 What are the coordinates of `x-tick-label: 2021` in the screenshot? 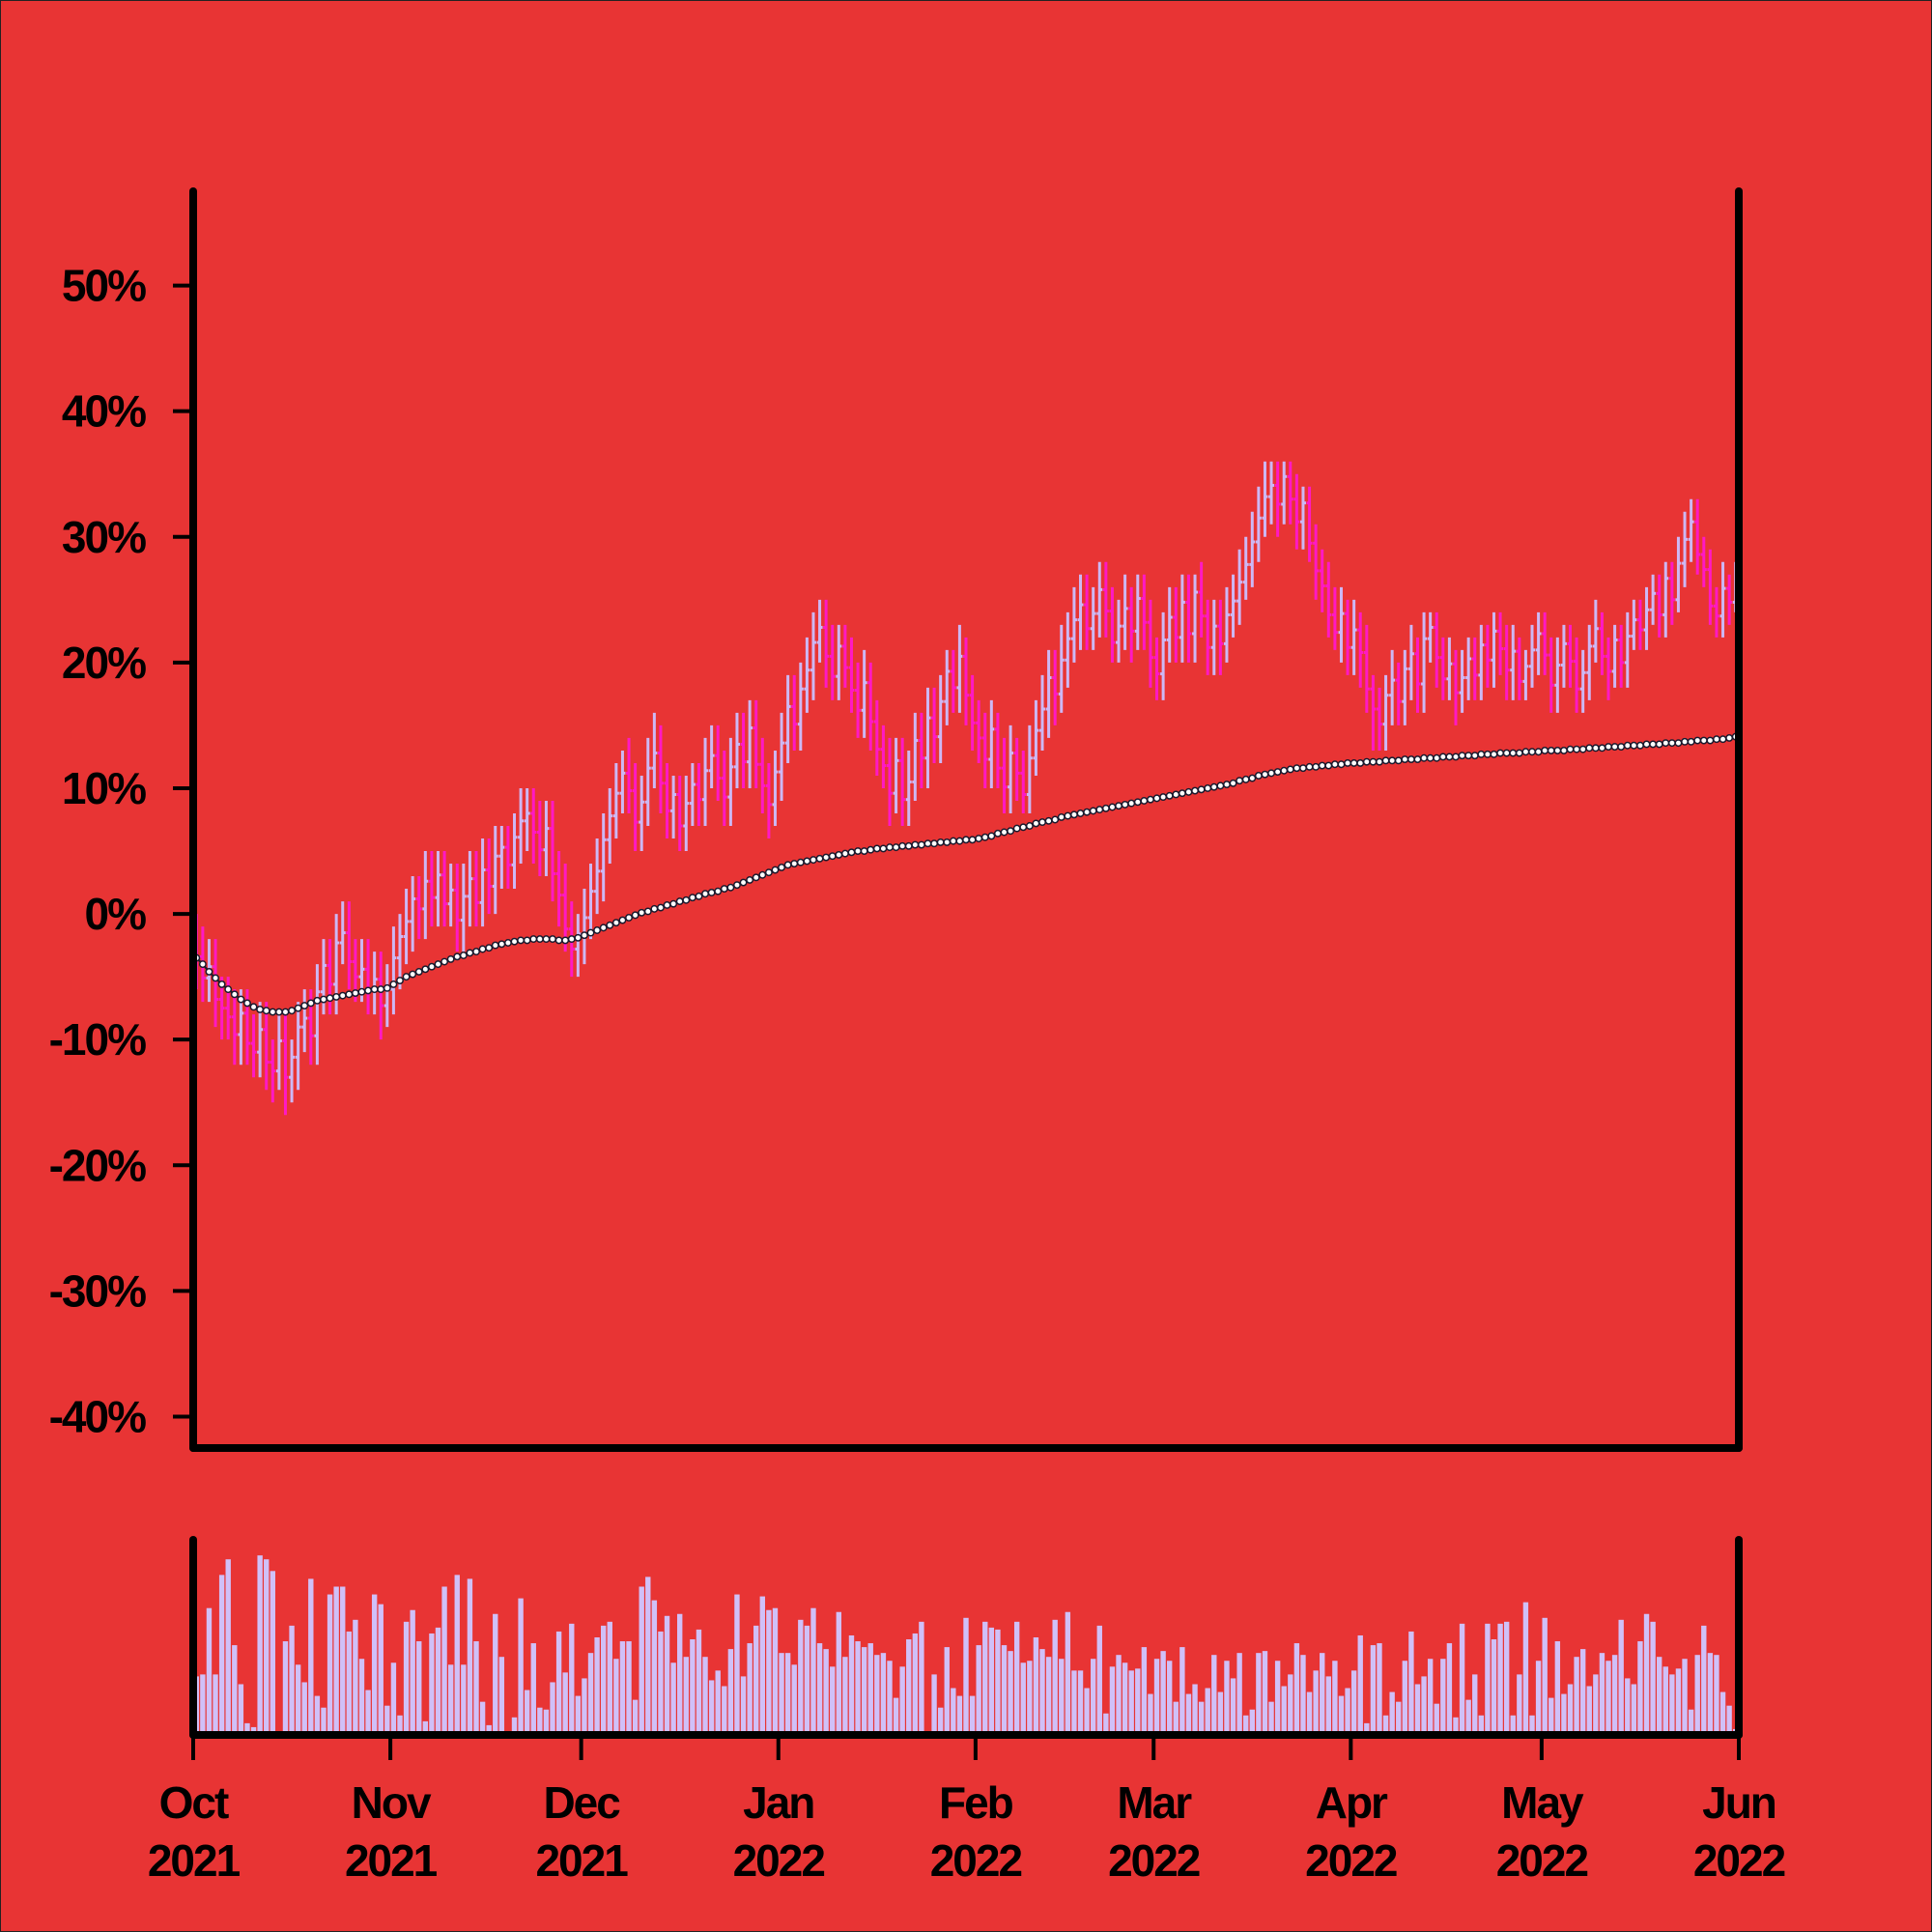 It's located at (194, 1860).